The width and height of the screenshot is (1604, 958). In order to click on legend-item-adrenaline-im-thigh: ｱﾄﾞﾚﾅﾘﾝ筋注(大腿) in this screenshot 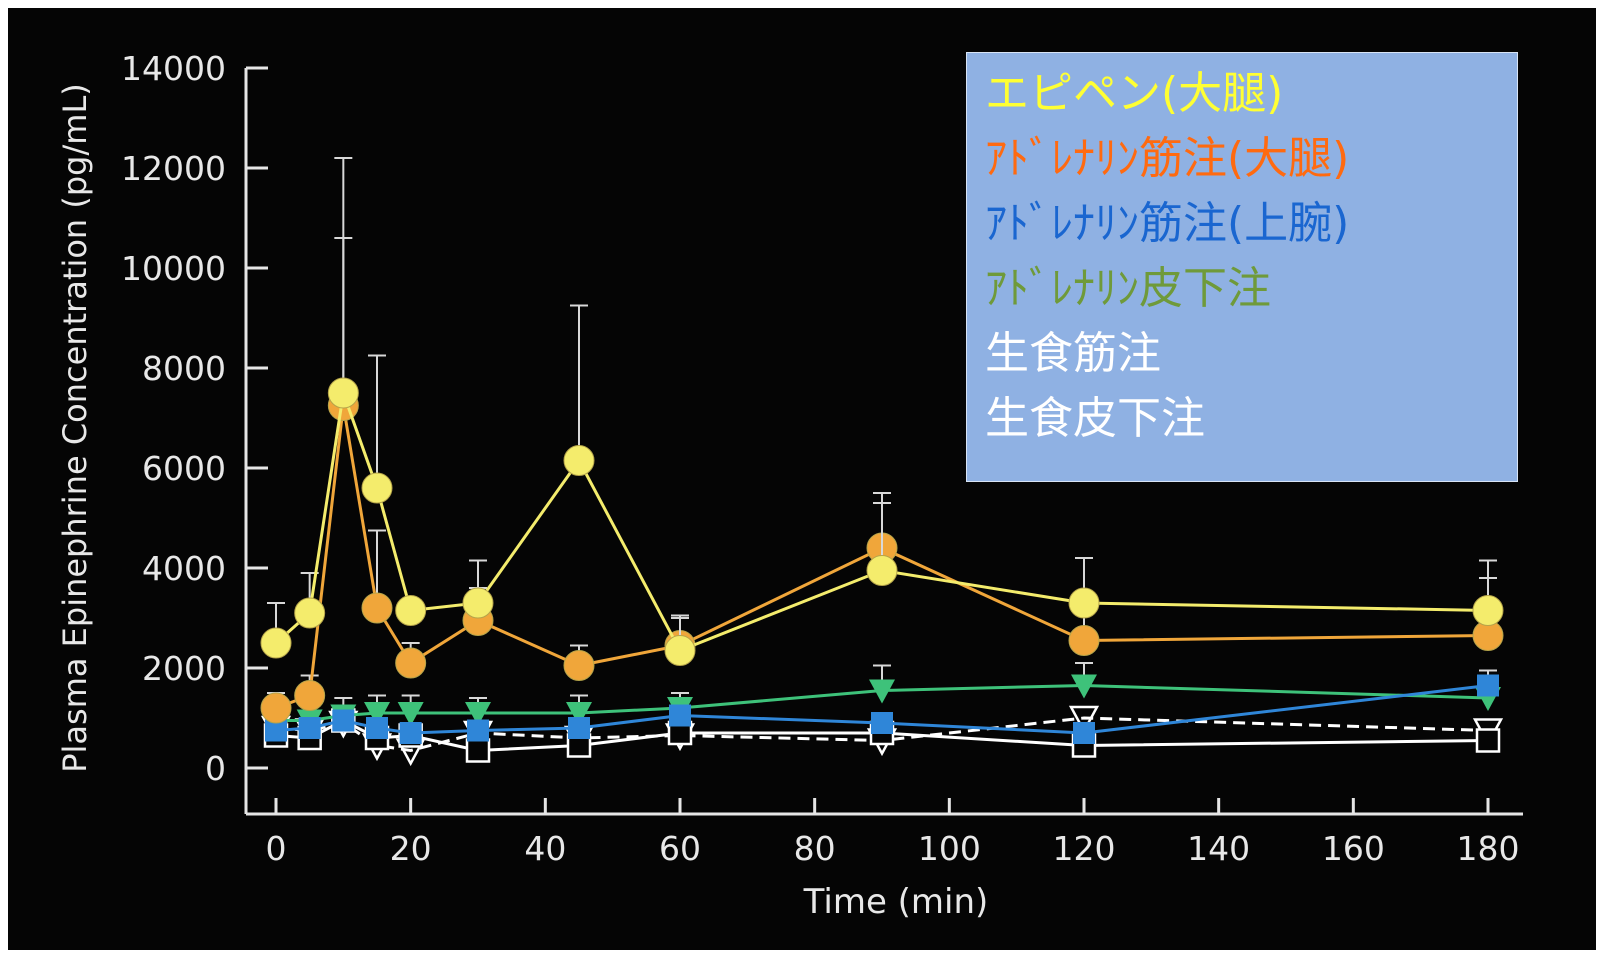, I will do `click(1167, 158)`.